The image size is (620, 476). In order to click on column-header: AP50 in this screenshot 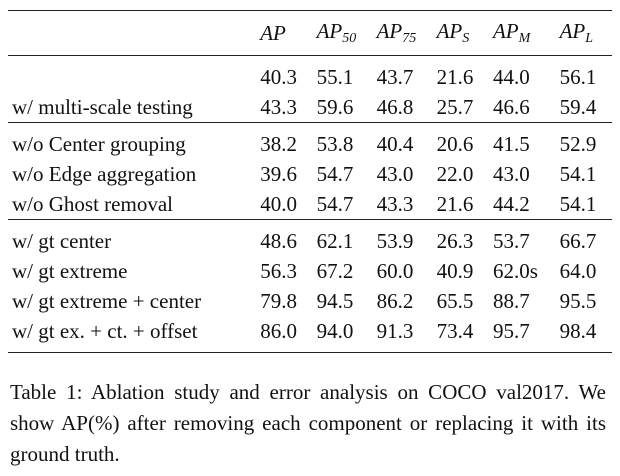, I will do `click(342, 33)`.